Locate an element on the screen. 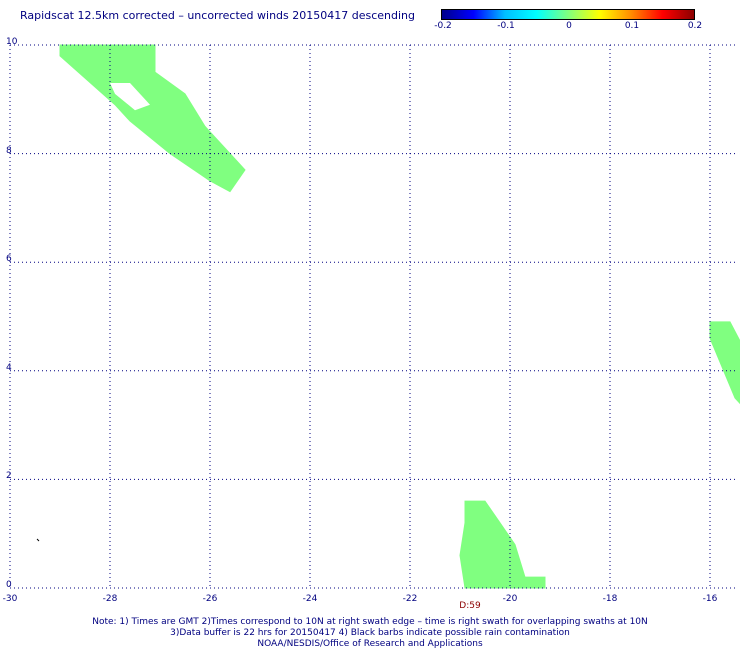 The height and width of the screenshot is (650, 740). x-tick-label: -24 is located at coordinates (310, 599).